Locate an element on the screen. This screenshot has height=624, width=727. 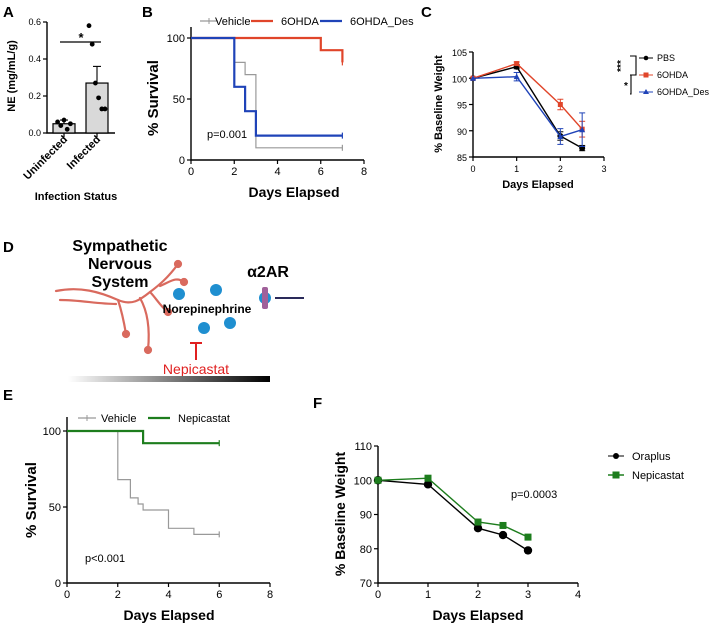
y-tick-label: 105 is located at coordinates (459, 53).